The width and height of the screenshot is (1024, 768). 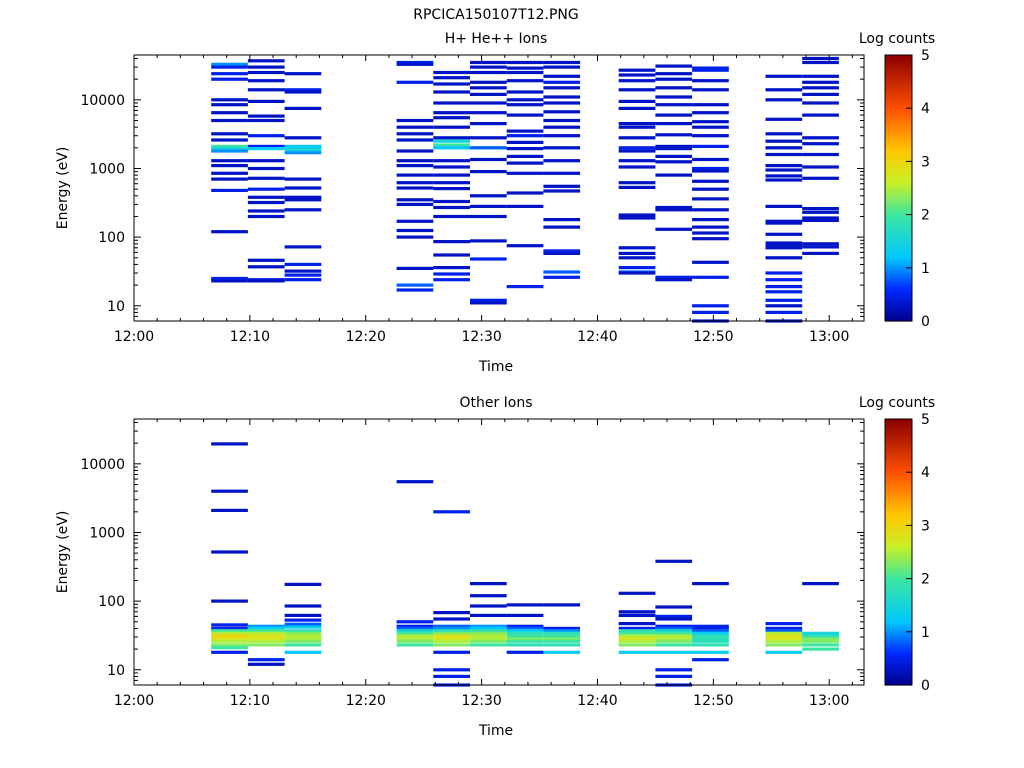 I want to click on colorbar-tick-label: 4, so click(x=925, y=473).